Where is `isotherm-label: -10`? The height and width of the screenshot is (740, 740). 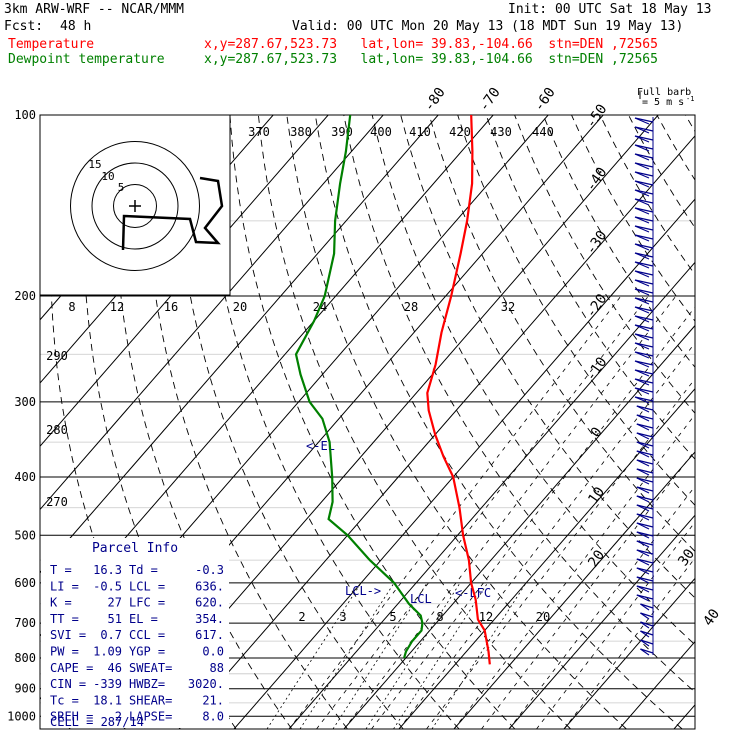
isotherm-label: -10 is located at coordinates (597, 369).